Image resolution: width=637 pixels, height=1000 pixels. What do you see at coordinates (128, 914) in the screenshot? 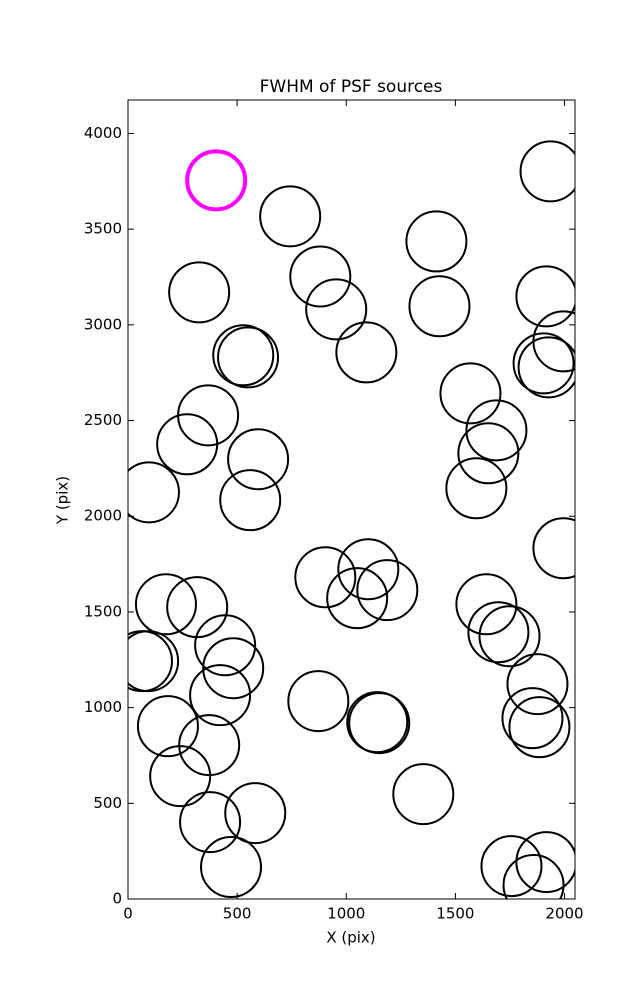
I see `x-tick-label: 0` at bounding box center [128, 914].